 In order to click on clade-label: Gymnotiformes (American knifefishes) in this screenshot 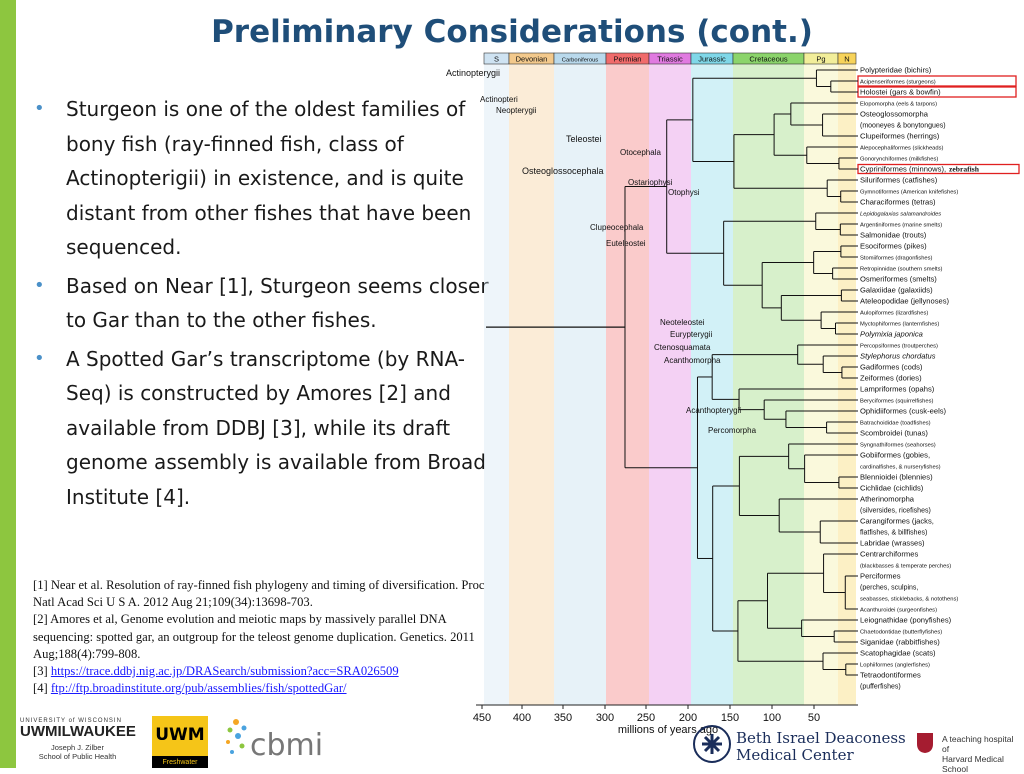, I will do `click(909, 193)`.